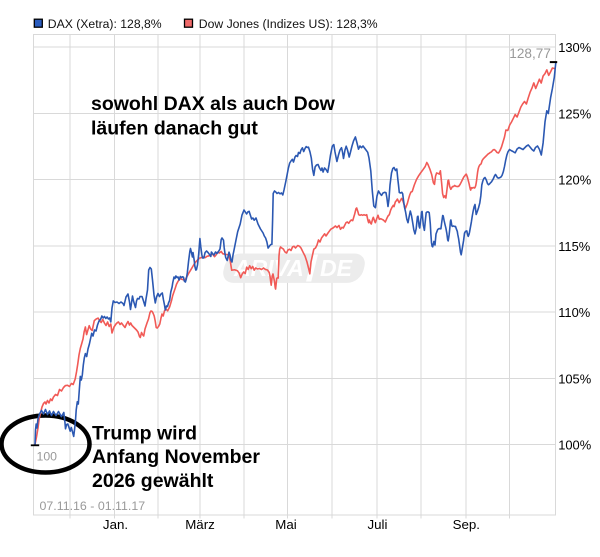  I want to click on svg-text: 120%, so click(574, 180).